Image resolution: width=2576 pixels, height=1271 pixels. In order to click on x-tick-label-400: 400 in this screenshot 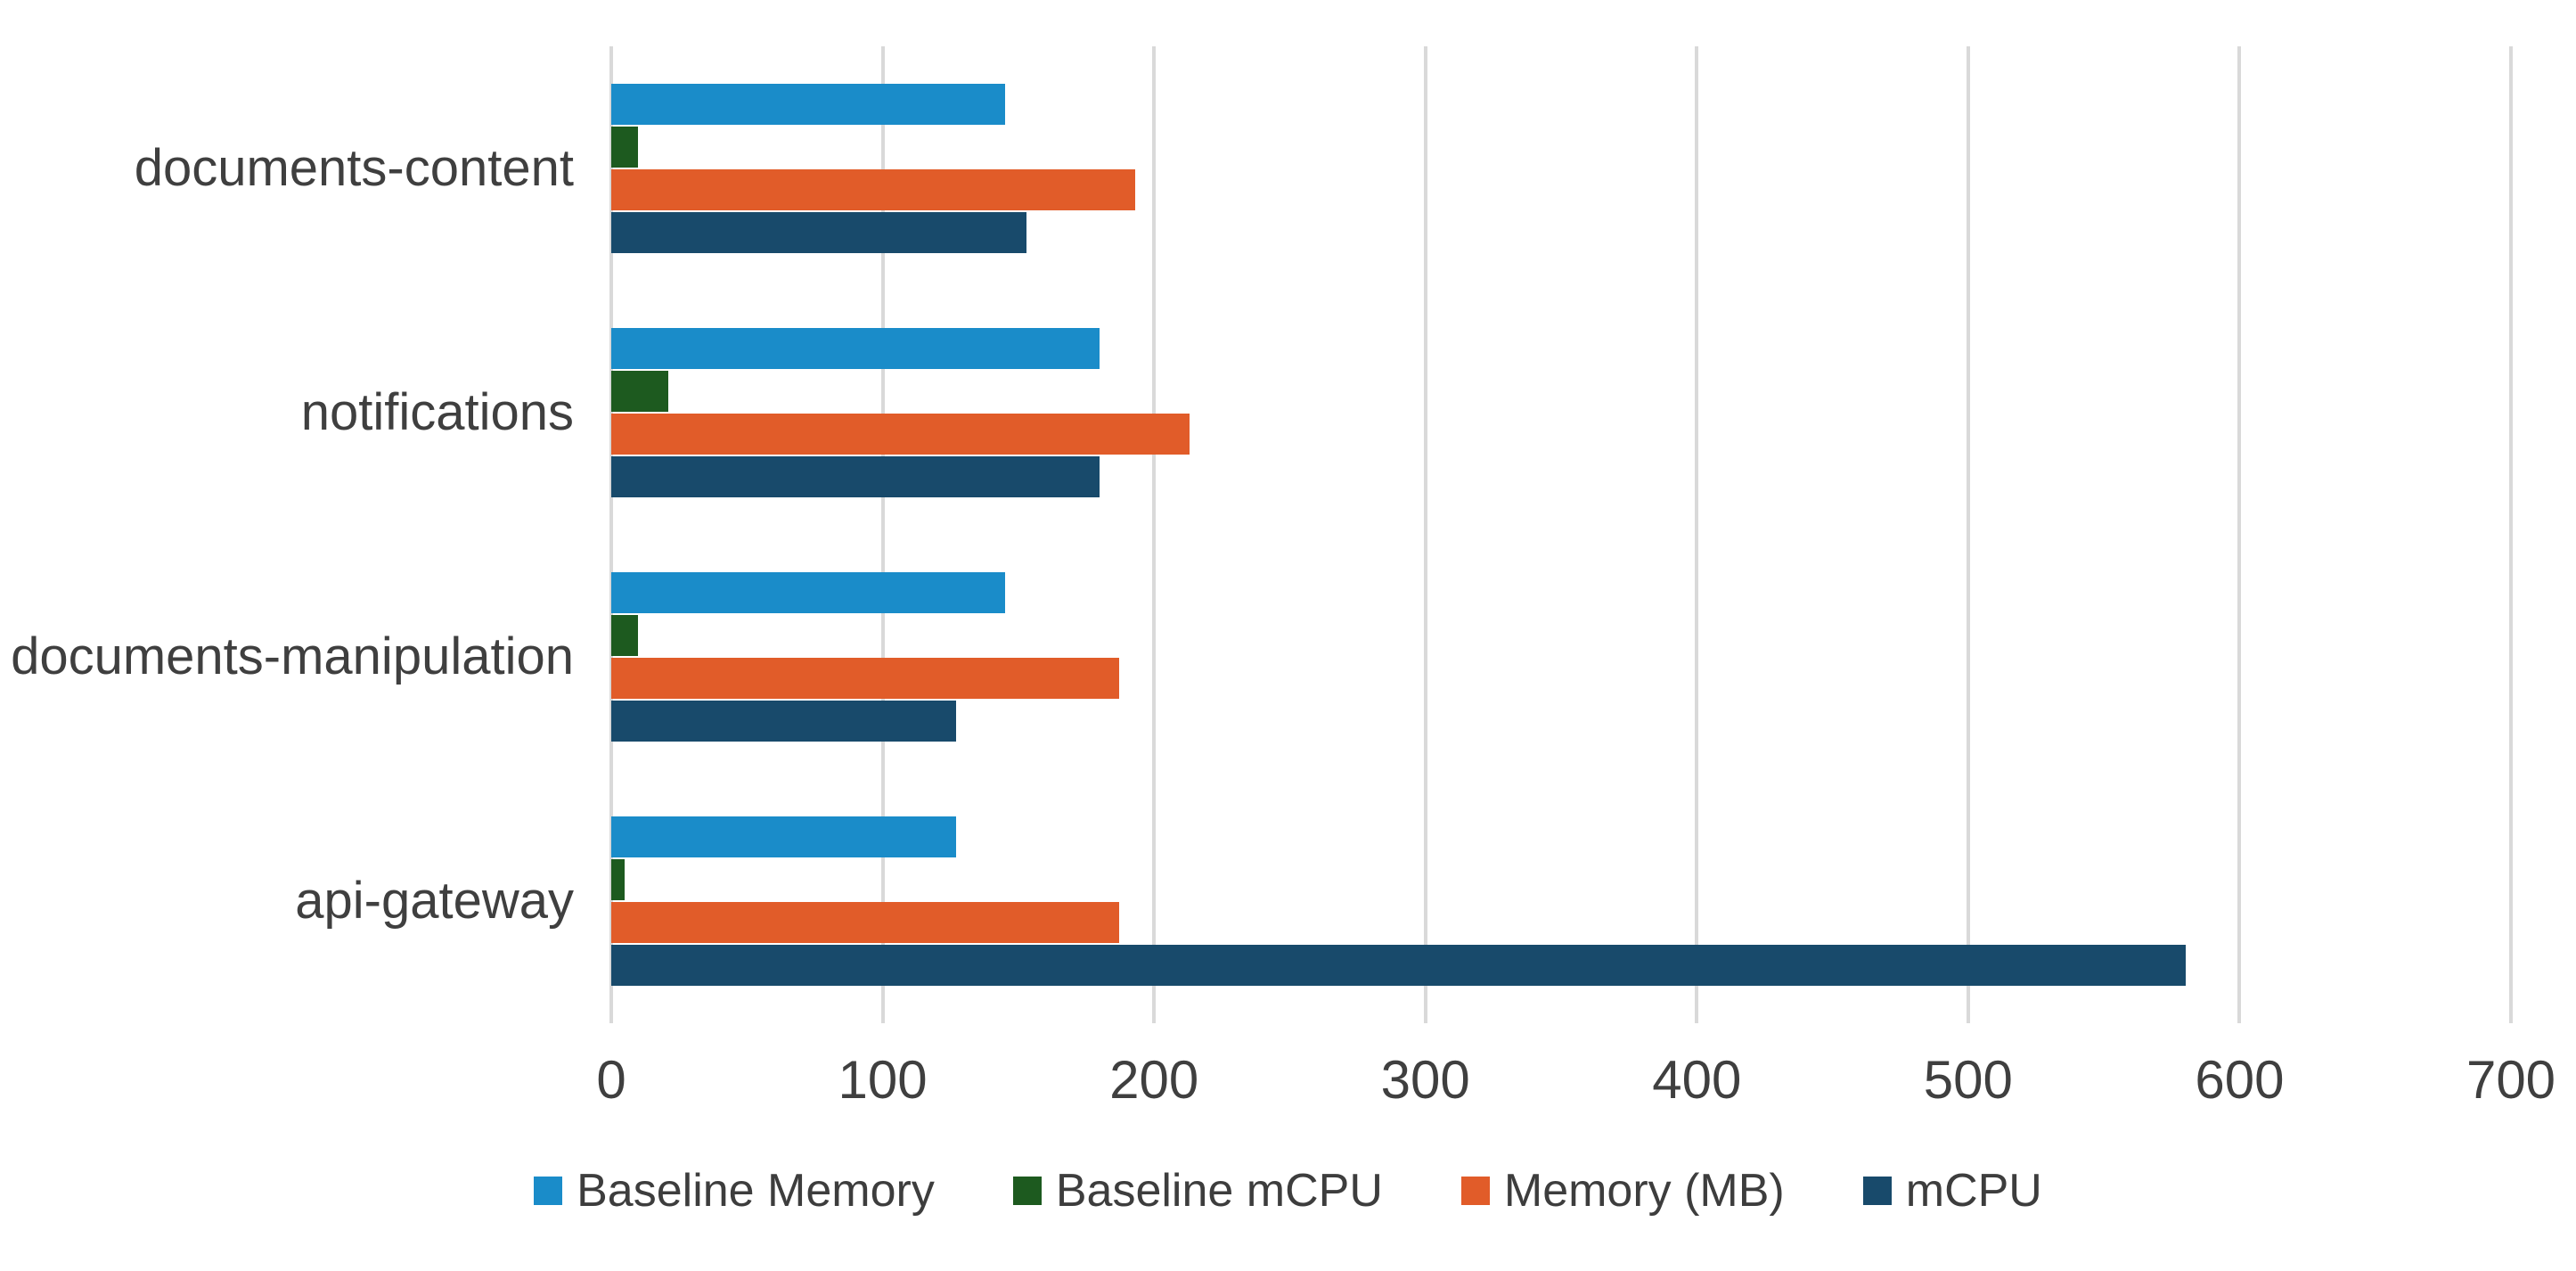, I will do `click(1697, 1080)`.